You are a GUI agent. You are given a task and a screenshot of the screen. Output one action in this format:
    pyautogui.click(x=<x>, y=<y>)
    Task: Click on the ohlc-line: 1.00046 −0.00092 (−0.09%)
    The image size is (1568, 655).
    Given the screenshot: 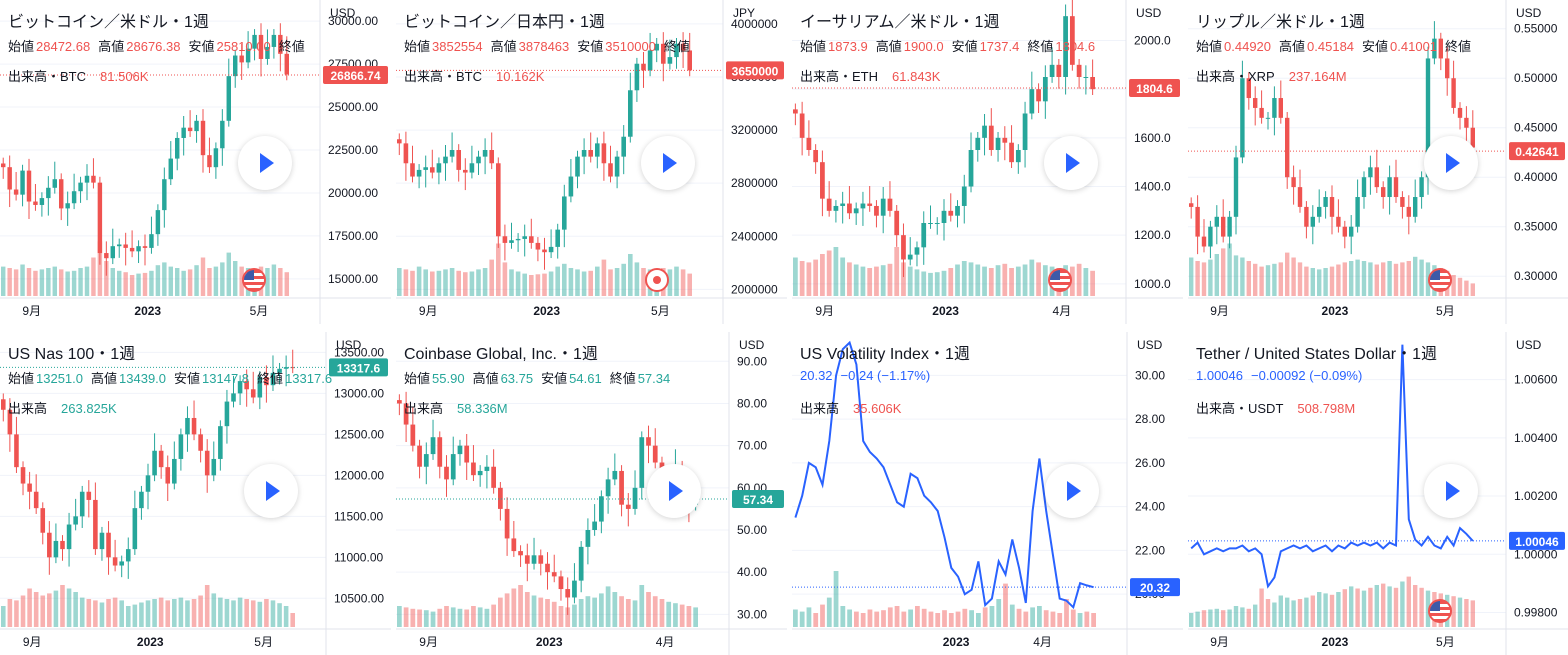 What is the action you would take?
    pyautogui.click(x=1283, y=375)
    